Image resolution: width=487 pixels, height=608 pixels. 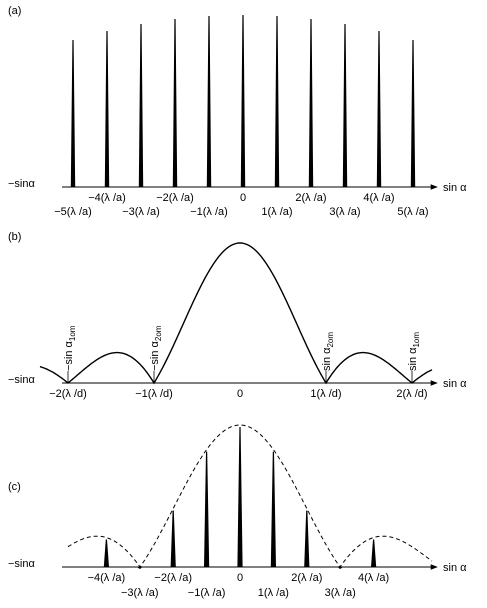 I want to click on minimum-label: sin α1om, so click(x=414, y=351).